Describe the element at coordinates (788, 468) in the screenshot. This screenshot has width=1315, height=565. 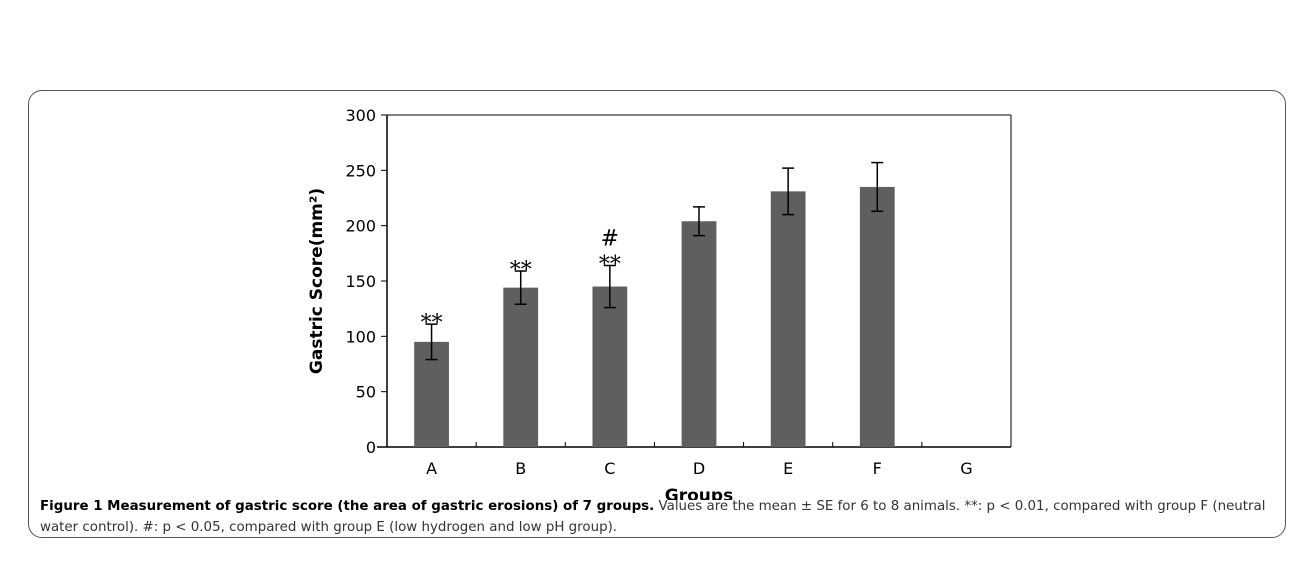
I see `x-tick-label: E` at that location.